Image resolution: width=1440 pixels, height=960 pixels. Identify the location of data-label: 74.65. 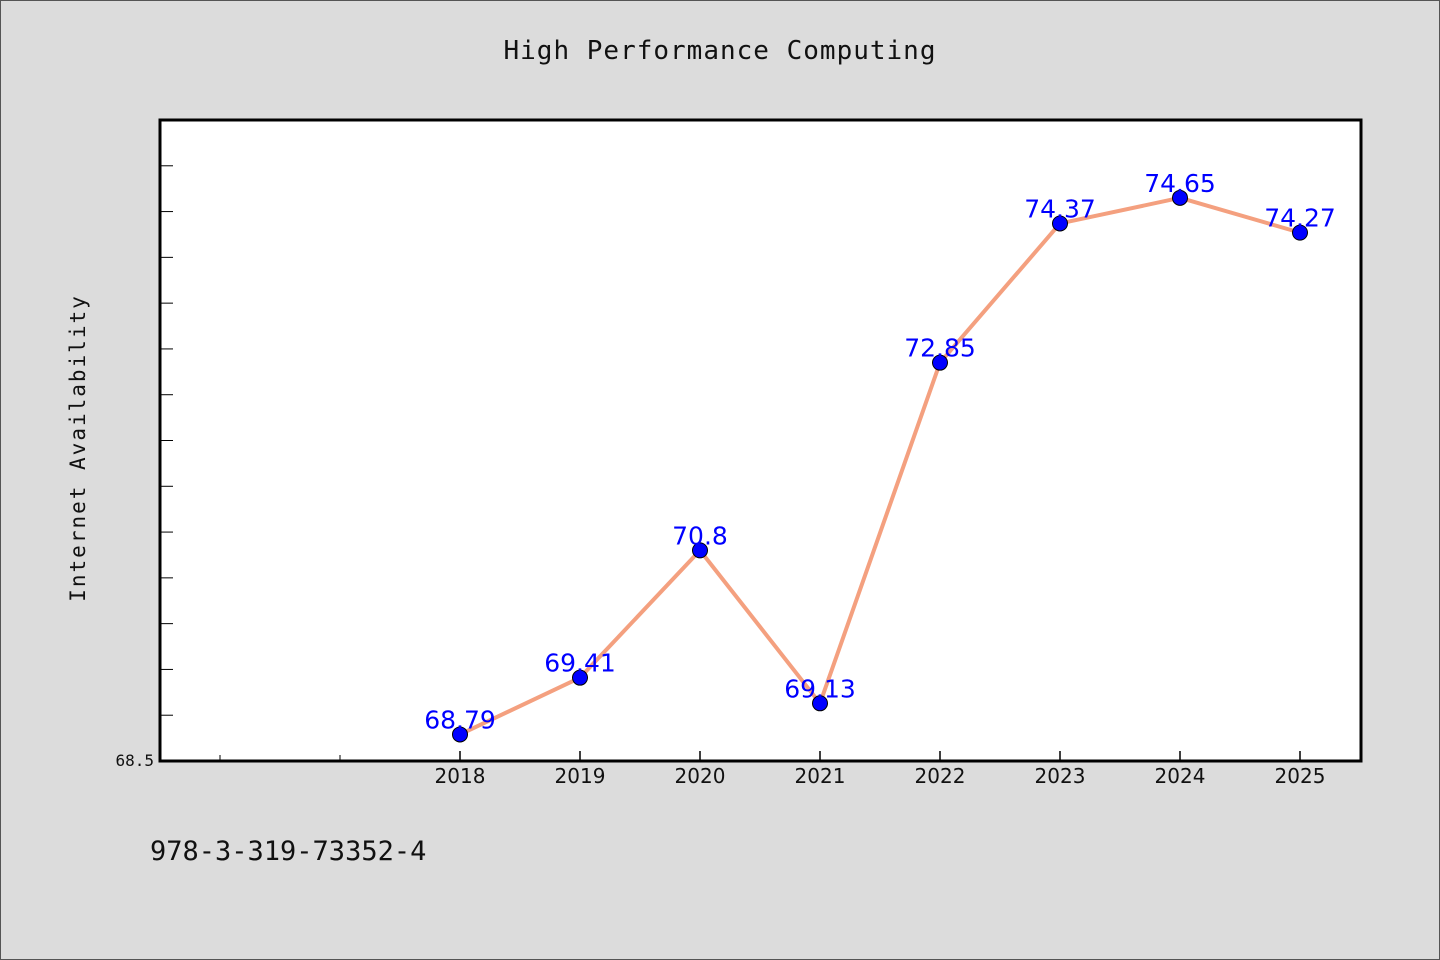
(1180, 183).